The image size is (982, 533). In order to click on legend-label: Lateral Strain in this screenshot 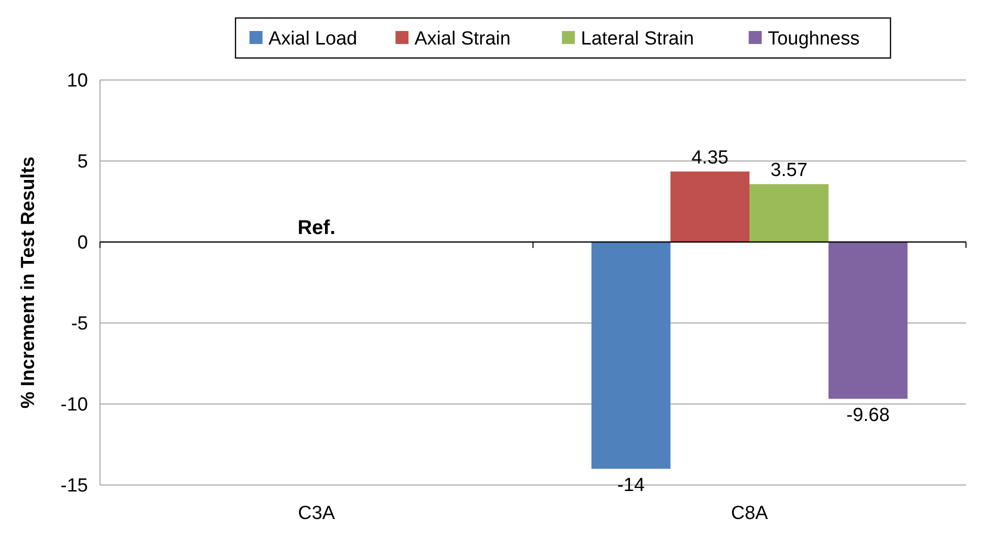, I will do `click(637, 39)`.